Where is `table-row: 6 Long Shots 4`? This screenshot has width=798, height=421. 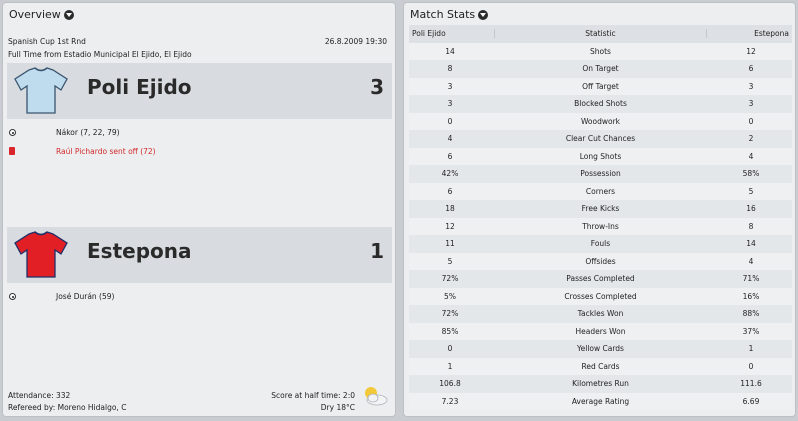 table-row: 6 Long Shots 4 is located at coordinates (600, 156).